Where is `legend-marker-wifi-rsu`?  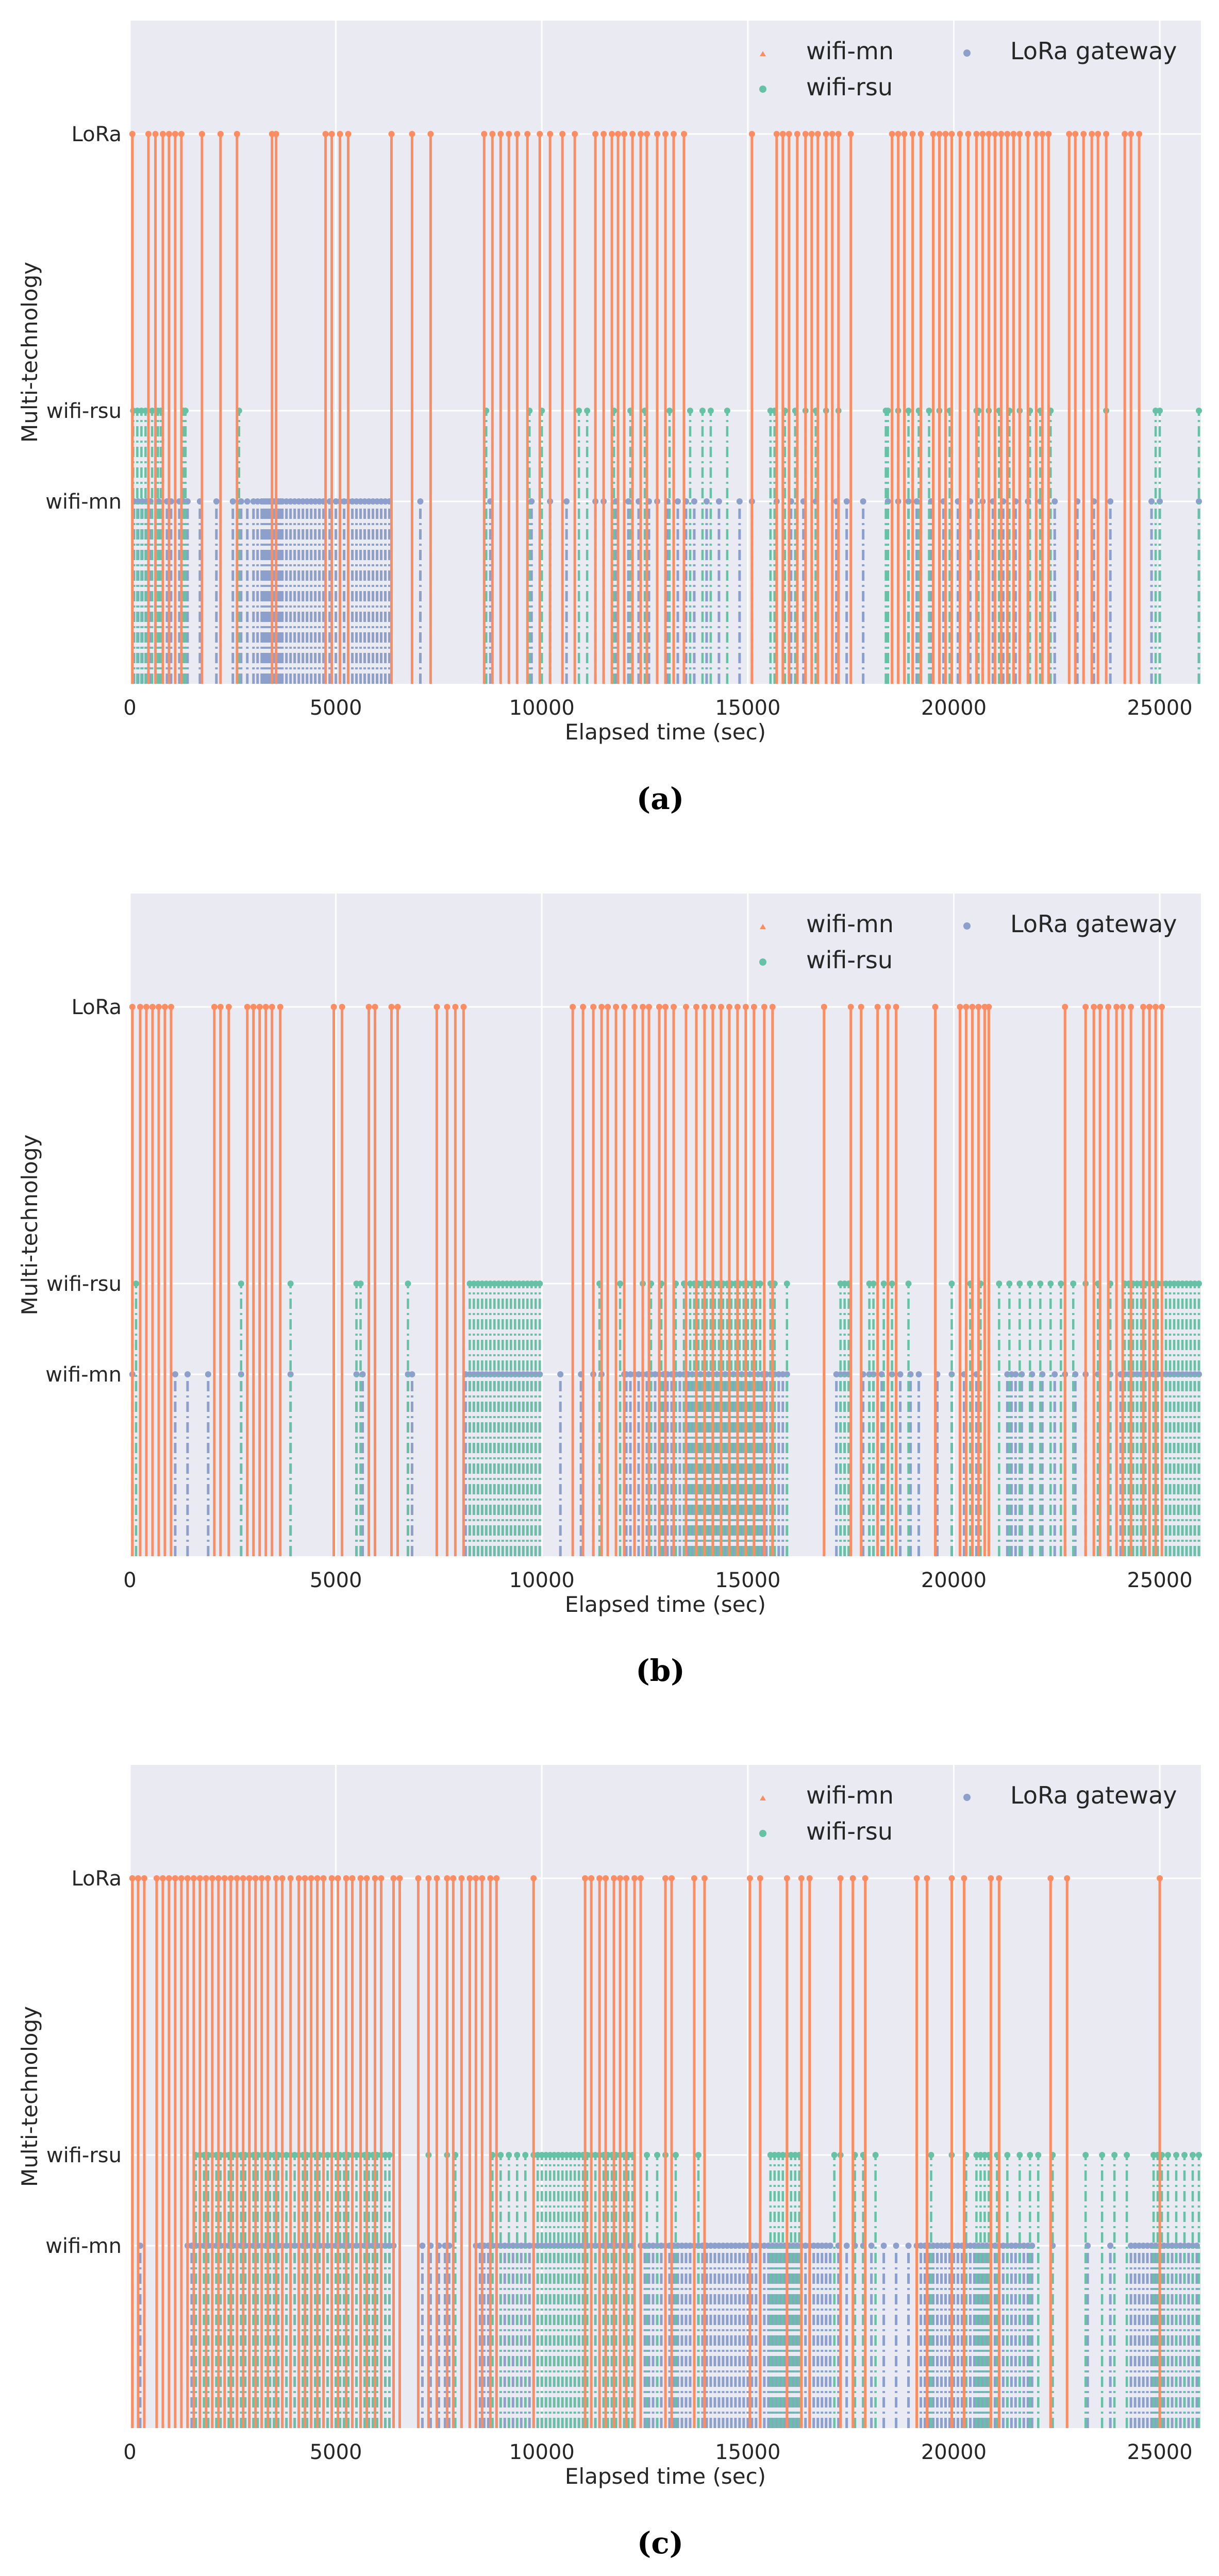 legend-marker-wifi-rsu is located at coordinates (762, 962).